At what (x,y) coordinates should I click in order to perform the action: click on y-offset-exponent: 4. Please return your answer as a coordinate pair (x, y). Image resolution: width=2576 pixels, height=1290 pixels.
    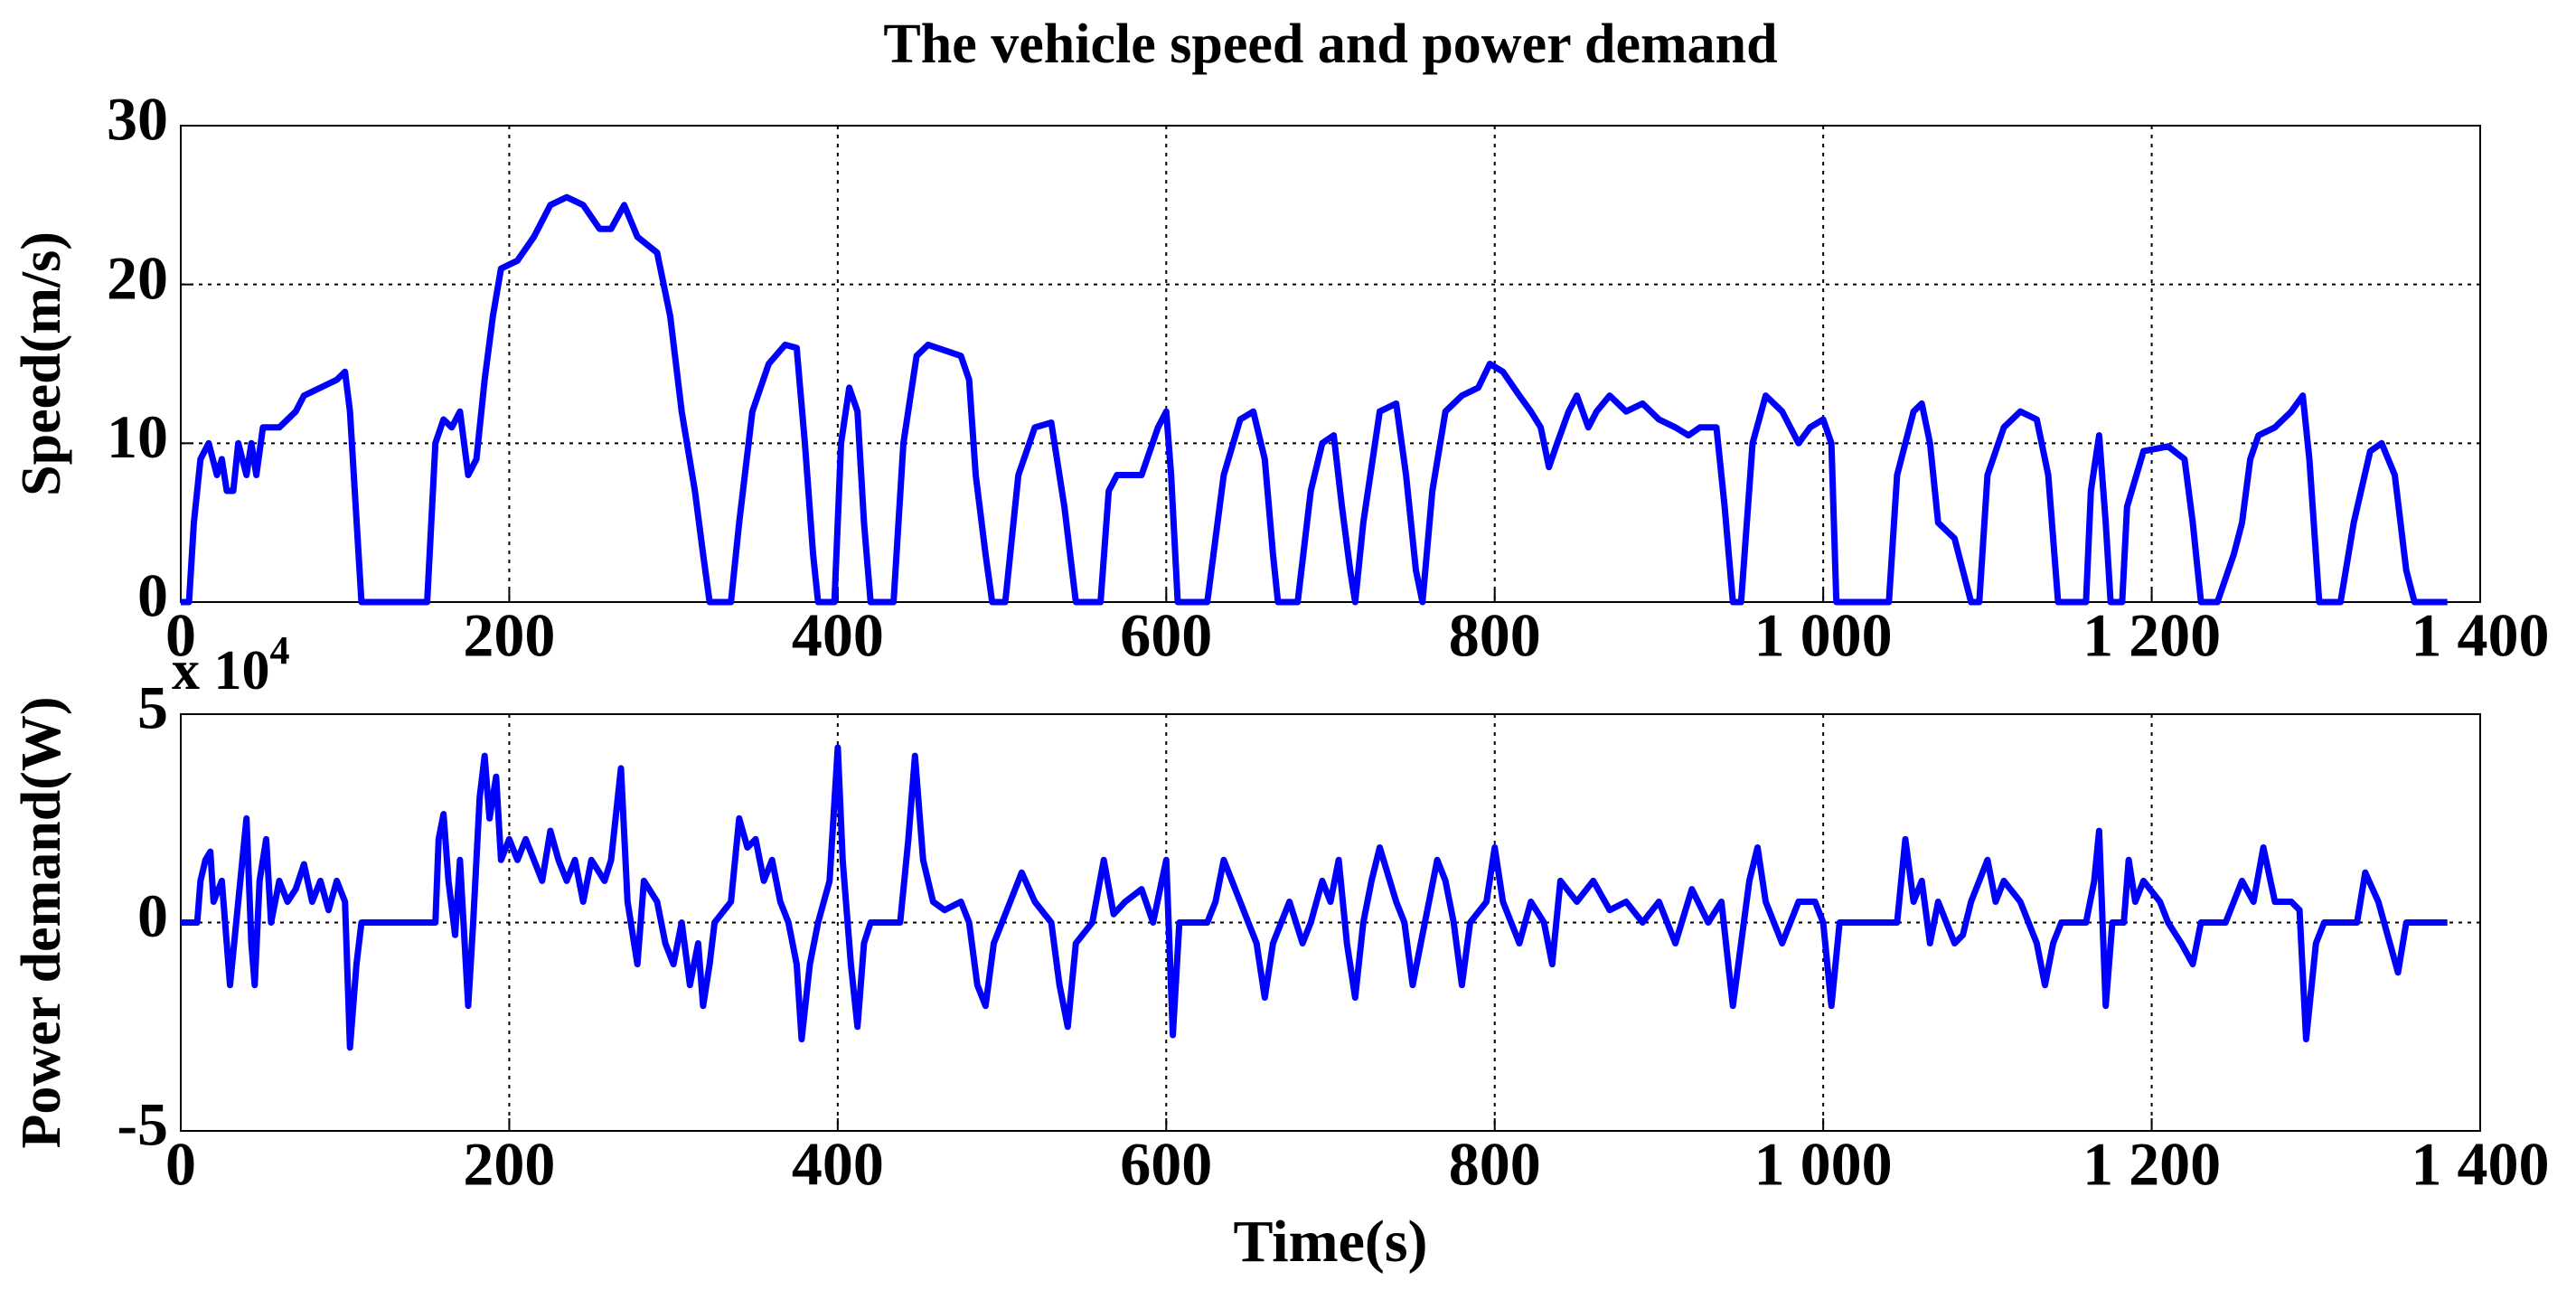
    Looking at the image, I should click on (280, 650).